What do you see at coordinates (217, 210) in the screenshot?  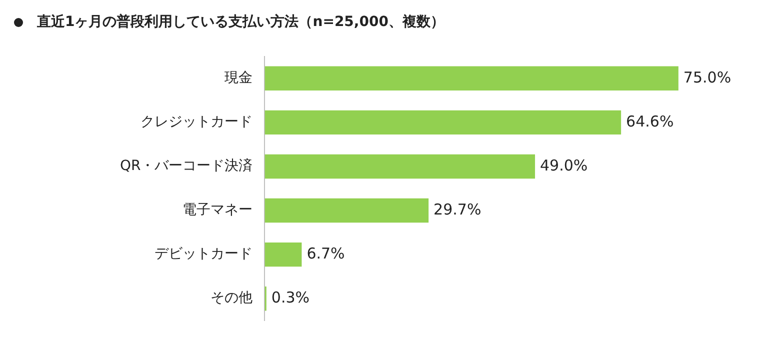 I see `y-tick-label: 電子マネー` at bounding box center [217, 210].